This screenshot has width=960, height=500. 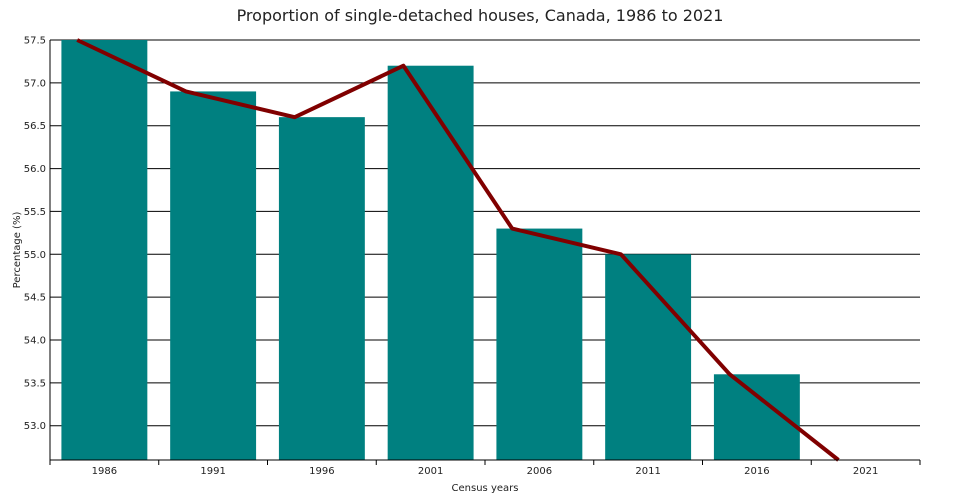 What do you see at coordinates (35, 341) in the screenshot?
I see `y-tick-label: 54.0` at bounding box center [35, 341].